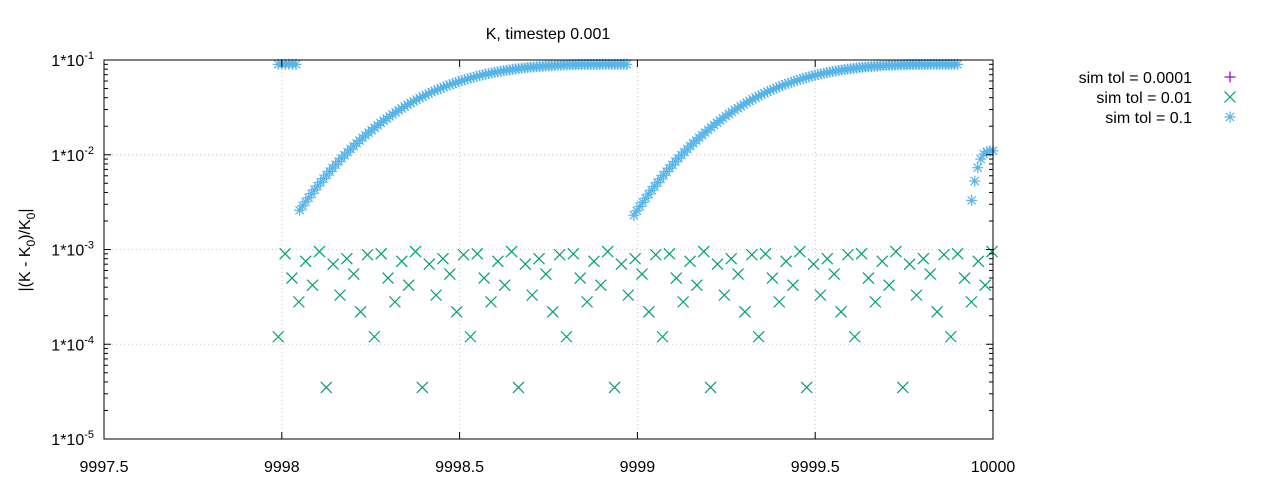 This screenshot has width=1280, height=480. Describe the element at coordinates (104, 467) in the screenshot. I see `x-tick-label: 9997.5` at that location.